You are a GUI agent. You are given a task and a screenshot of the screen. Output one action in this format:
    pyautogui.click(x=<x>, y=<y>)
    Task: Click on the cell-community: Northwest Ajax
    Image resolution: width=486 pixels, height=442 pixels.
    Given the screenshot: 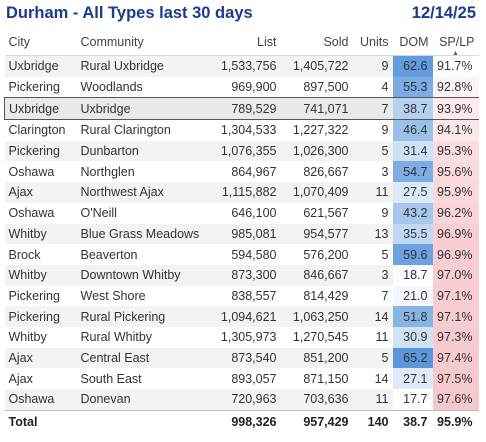 What is the action you would take?
    pyautogui.click(x=143, y=192)
    